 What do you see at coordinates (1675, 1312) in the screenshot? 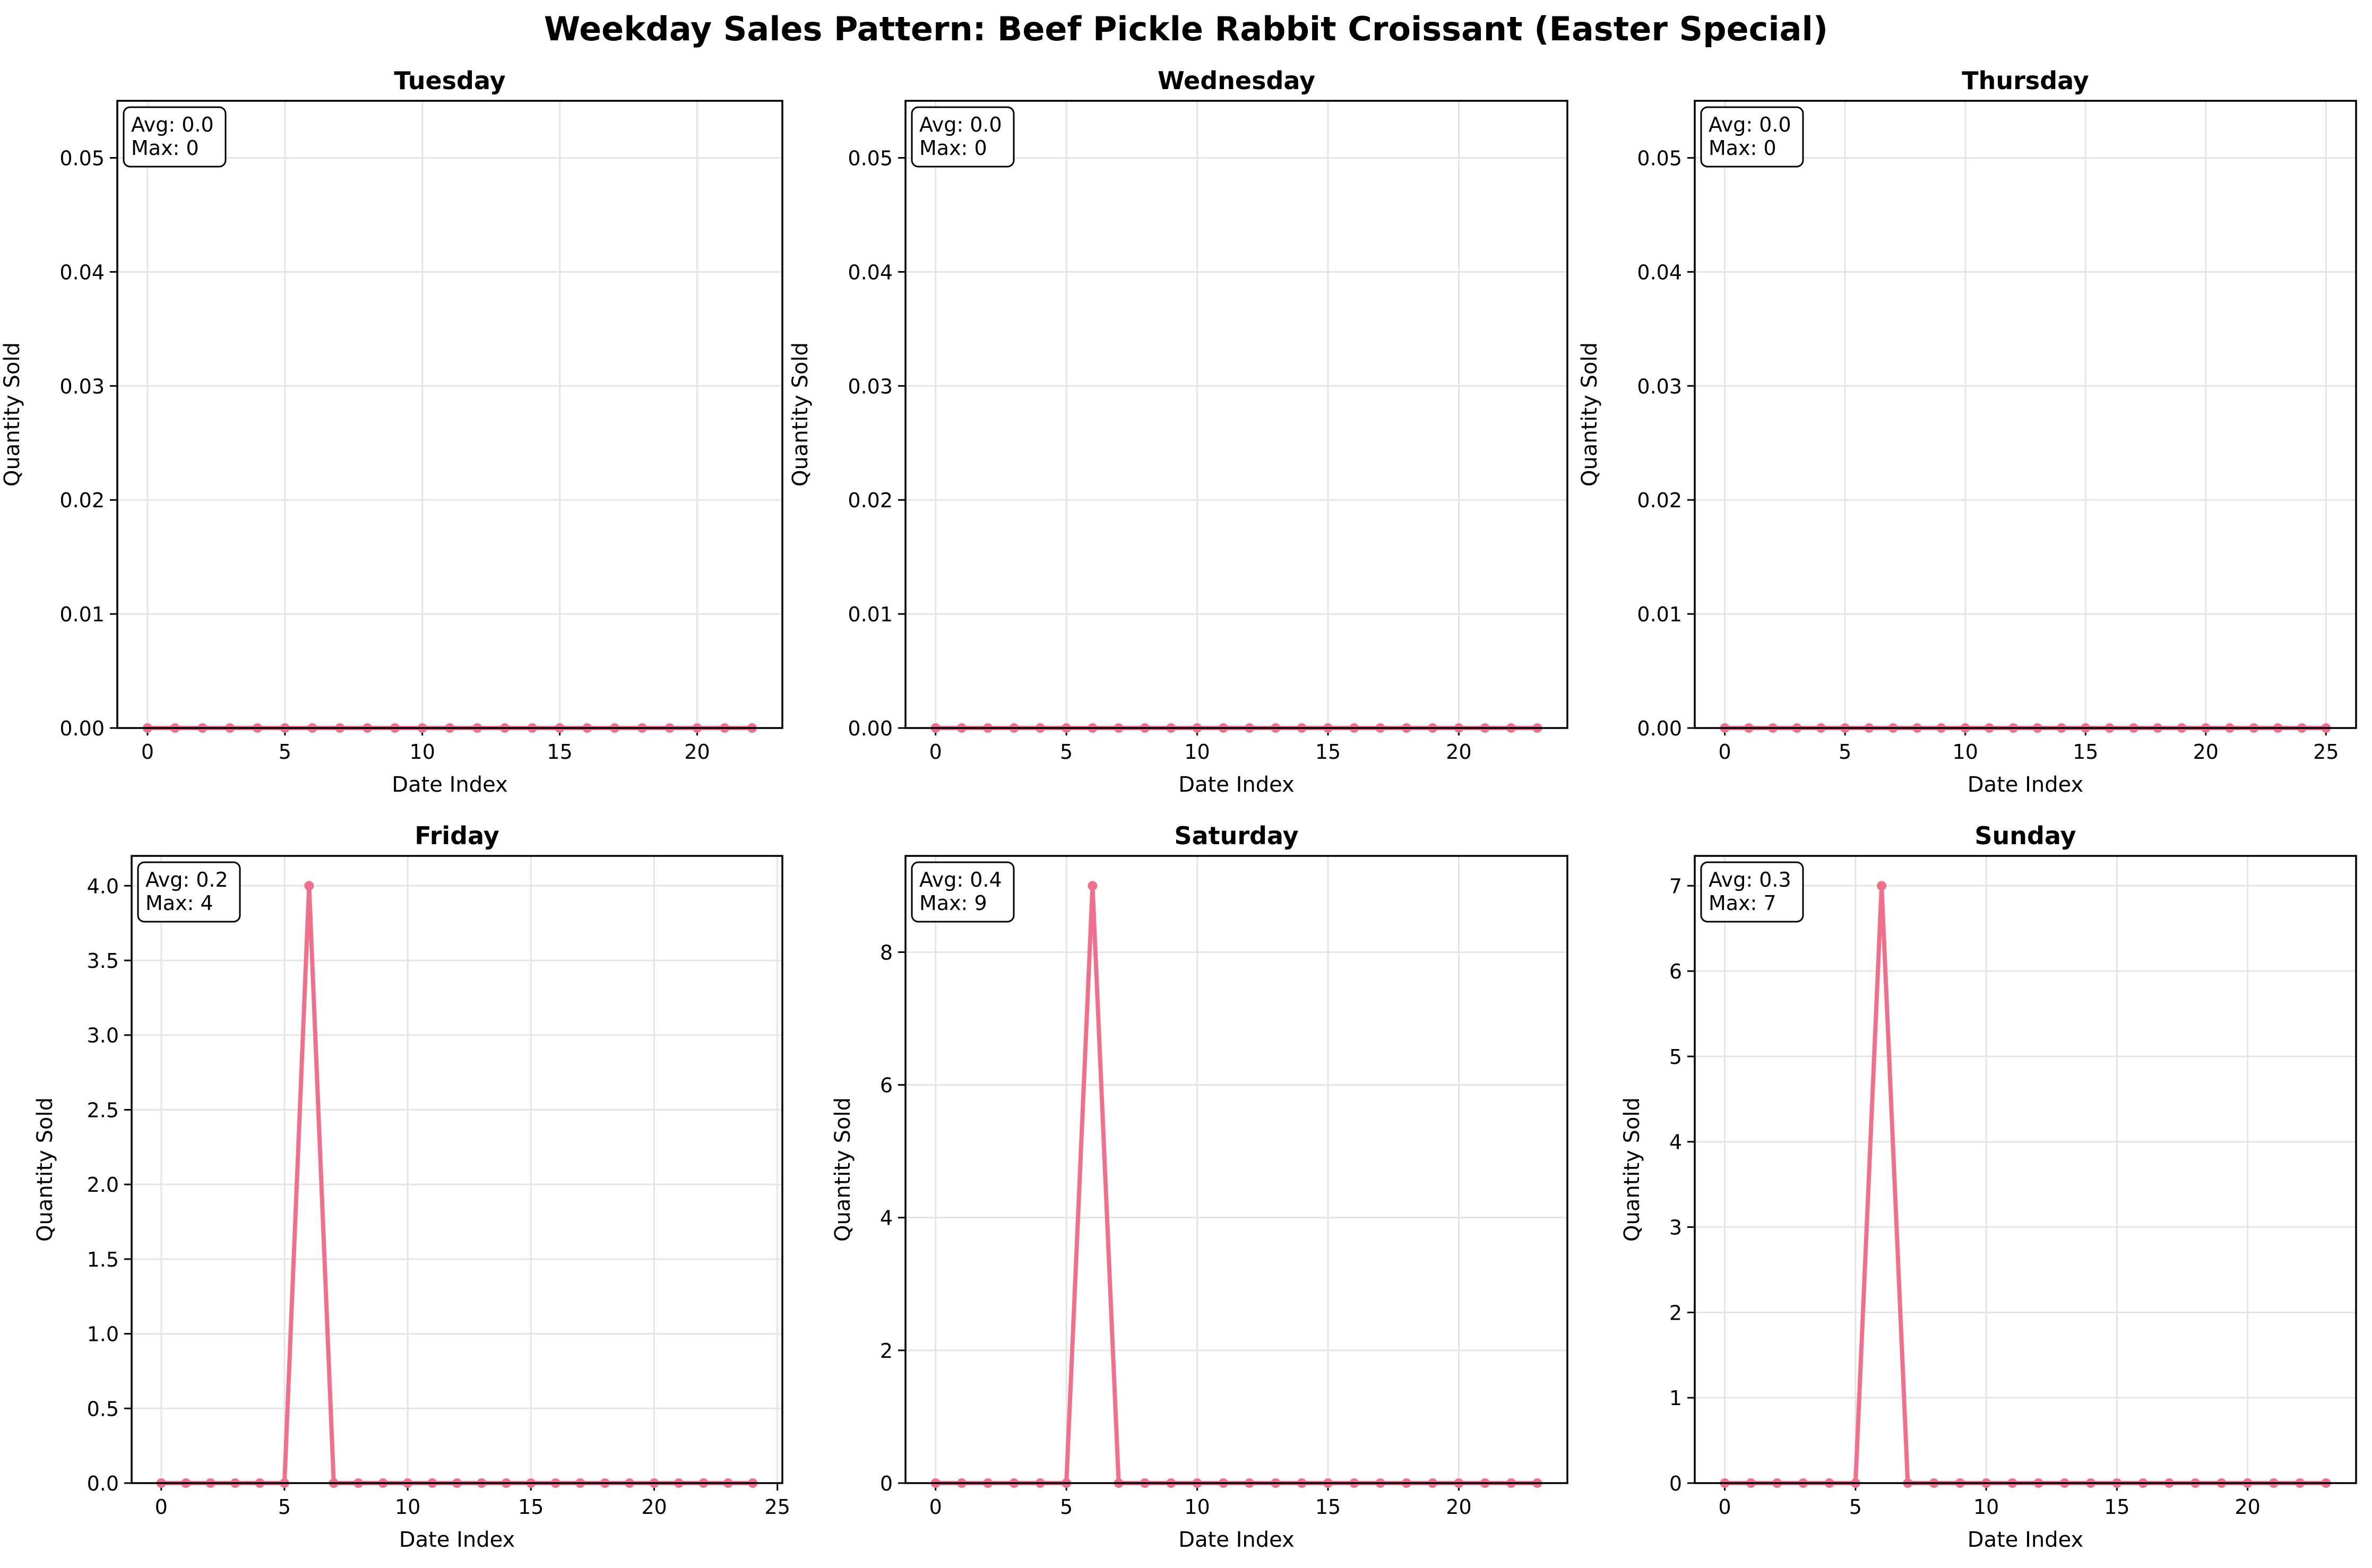
I see `y-tick-label: 2` at bounding box center [1675, 1312].